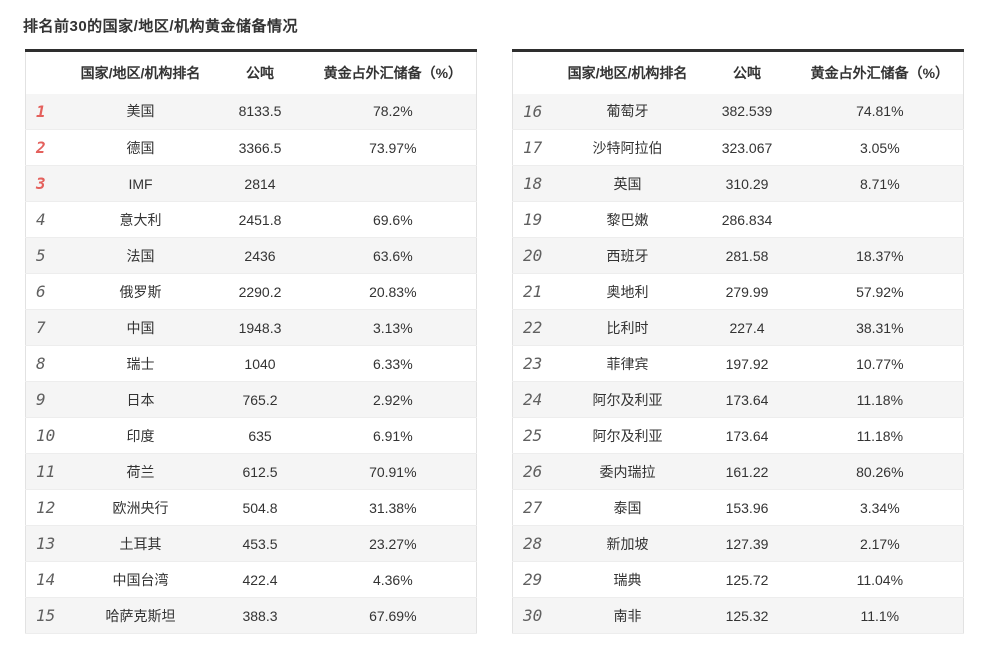  Describe the element at coordinates (41, 399) in the screenshot. I see `rank-cell: 9` at that location.